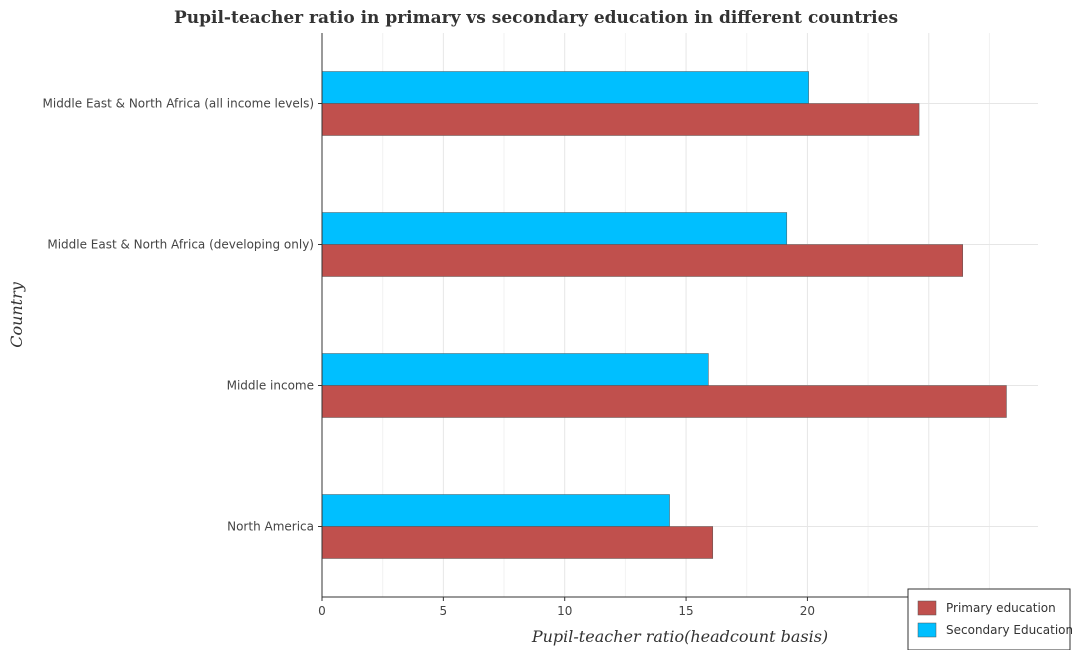 The height and width of the screenshot is (650, 1072). Describe the element at coordinates (16, 314) in the screenshot. I see `y-axis-title: Country` at that location.